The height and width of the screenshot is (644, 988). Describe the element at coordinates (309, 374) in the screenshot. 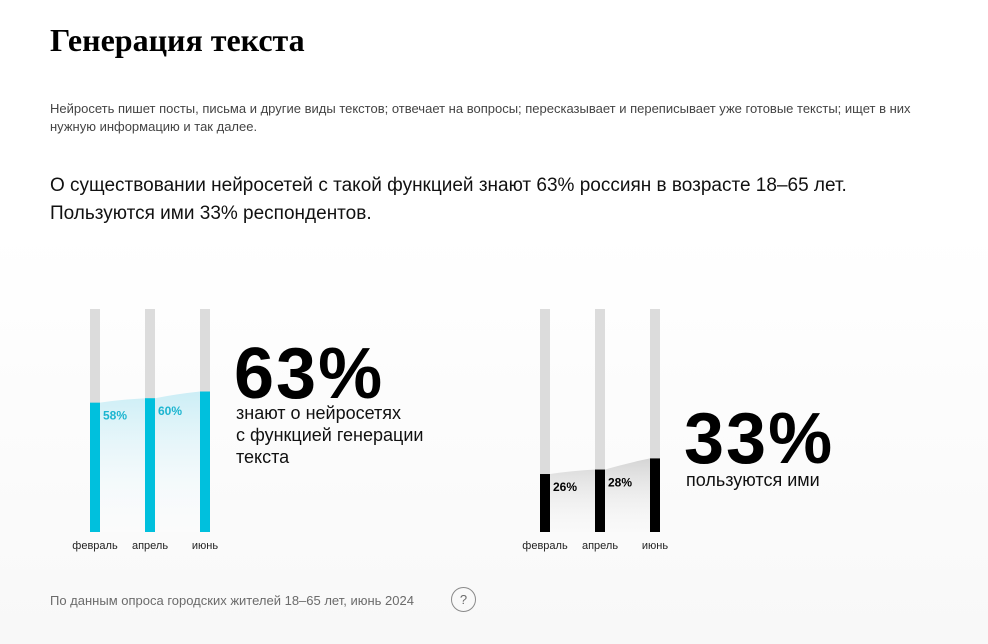

I see `awareness-big-percent: 63%` at that location.